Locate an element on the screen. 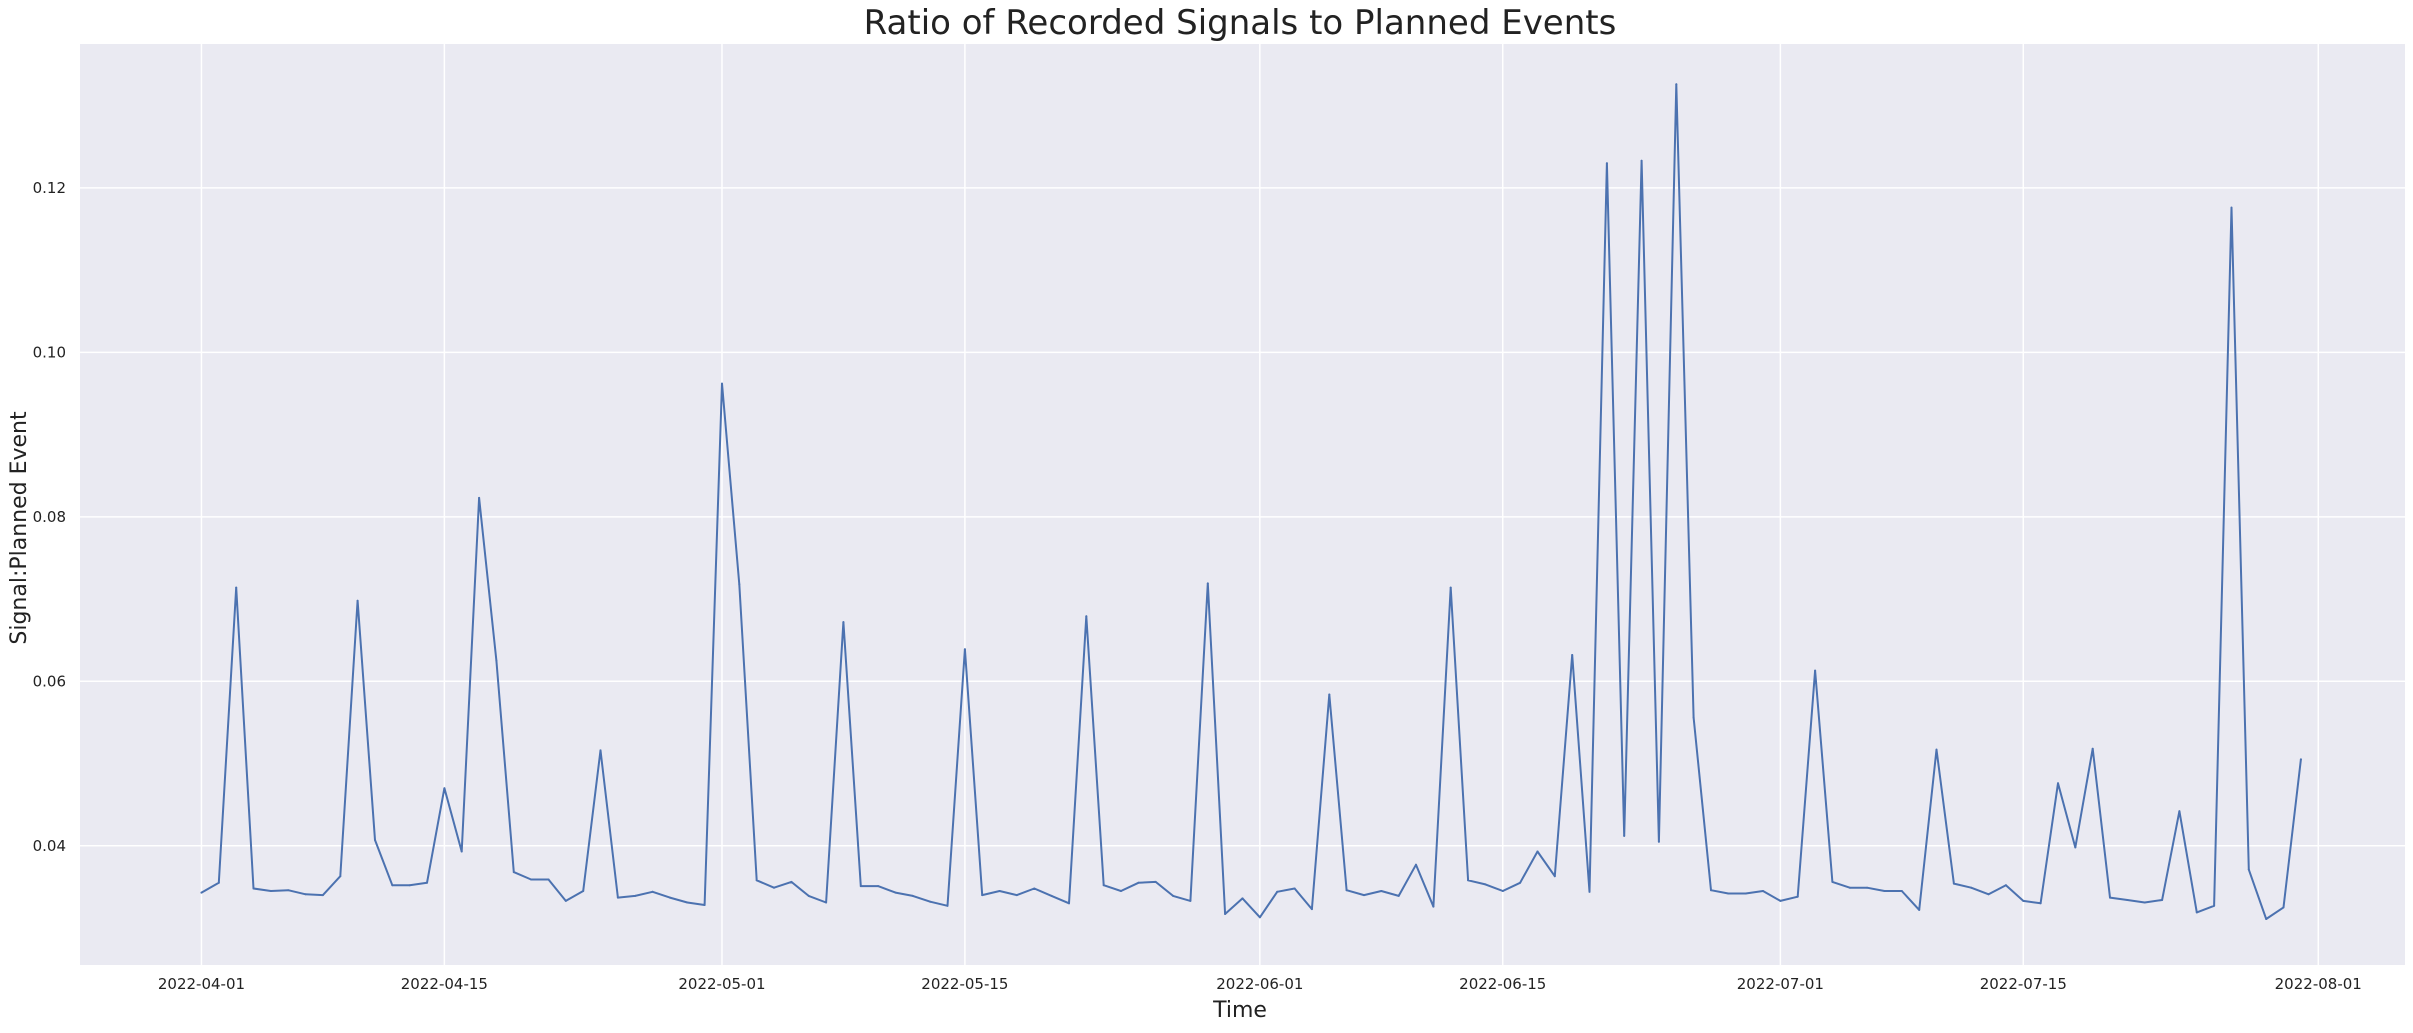 The image size is (2413, 1033). x-tick-label: 2022-08-01 is located at coordinates (2318, 984).